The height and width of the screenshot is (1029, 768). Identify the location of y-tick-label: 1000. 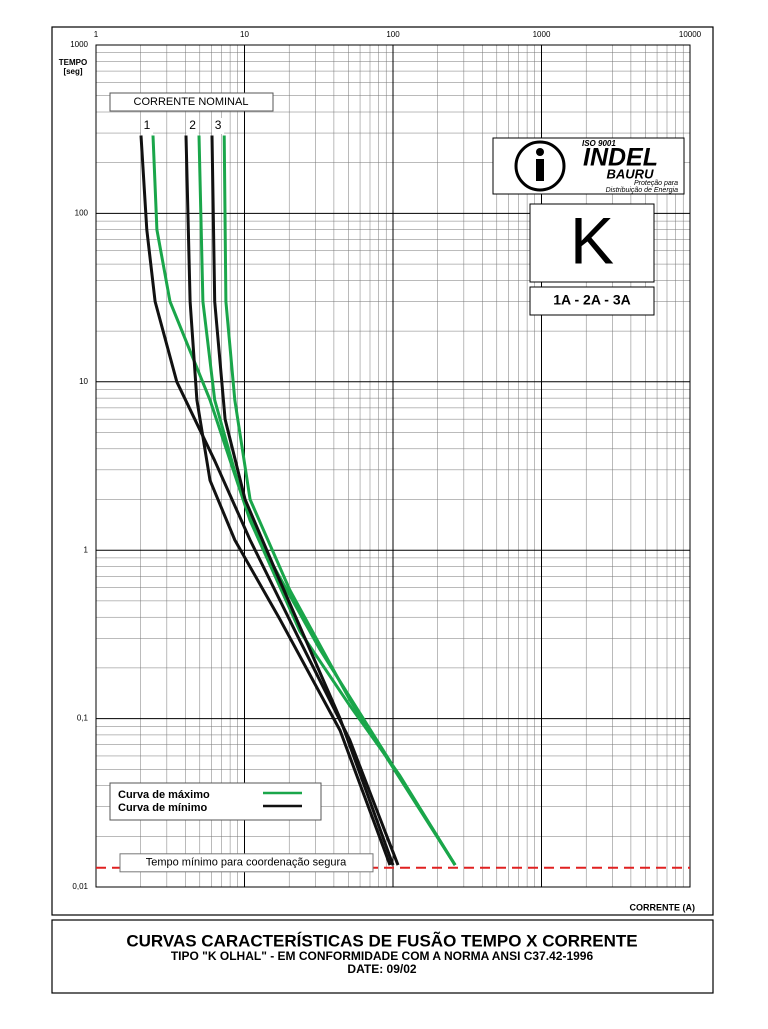
(79, 44).